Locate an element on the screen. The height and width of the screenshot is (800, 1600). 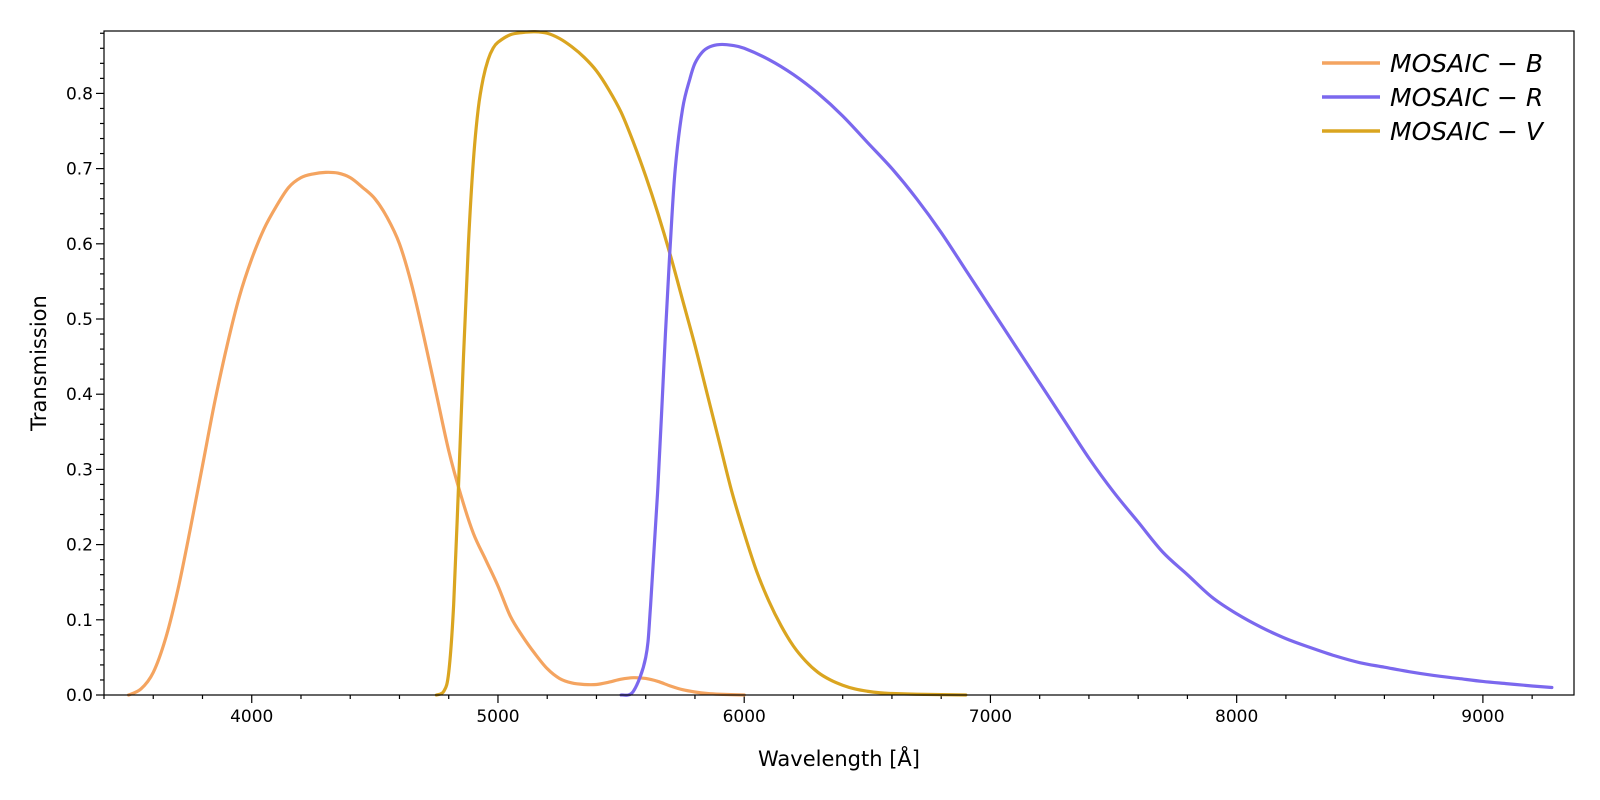
x-tick-label: 4000 is located at coordinates (251, 717).